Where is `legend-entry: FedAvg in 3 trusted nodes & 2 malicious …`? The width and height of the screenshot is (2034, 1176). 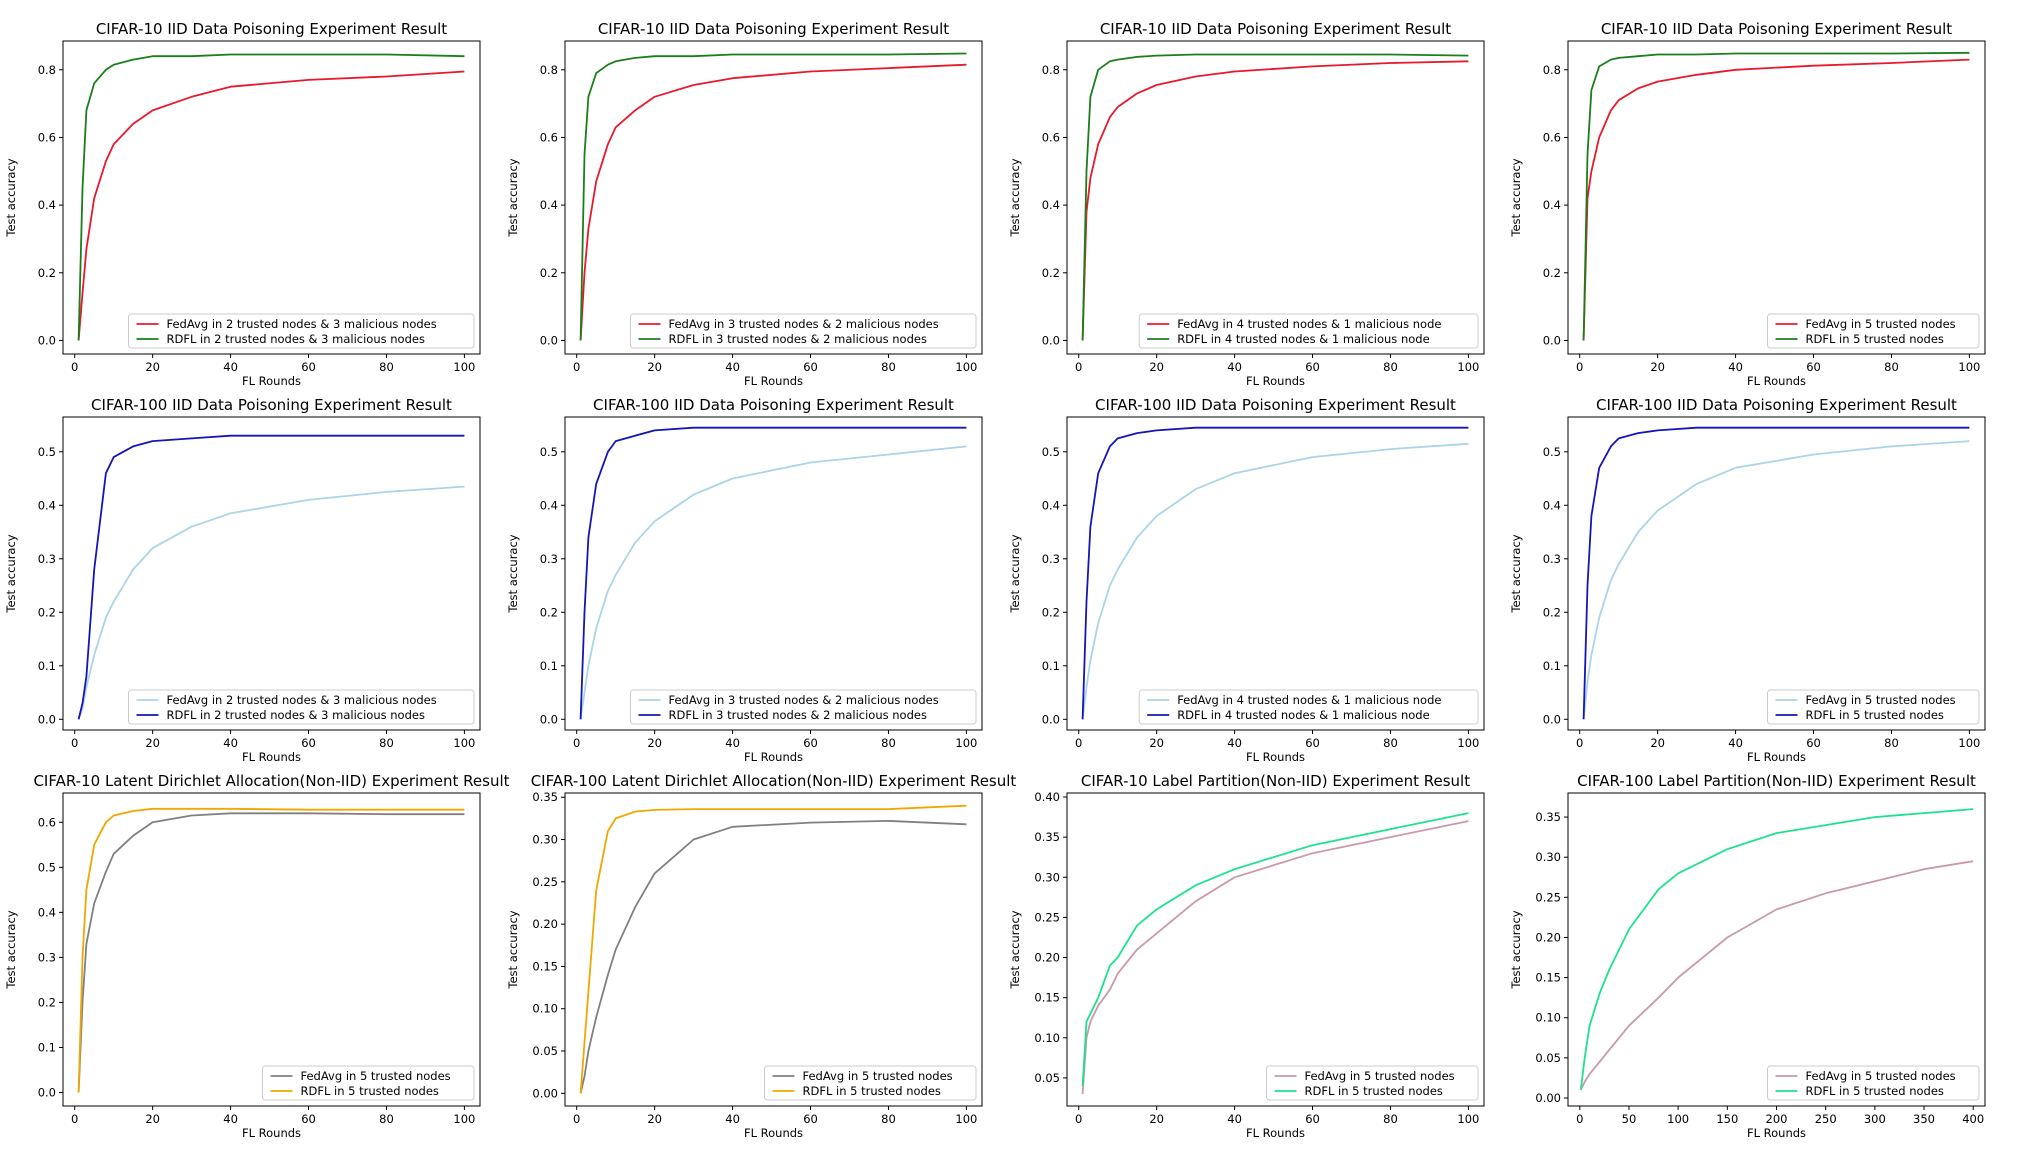 legend-entry: FedAvg in 3 trusted nodes & 2 malicious … is located at coordinates (804, 324).